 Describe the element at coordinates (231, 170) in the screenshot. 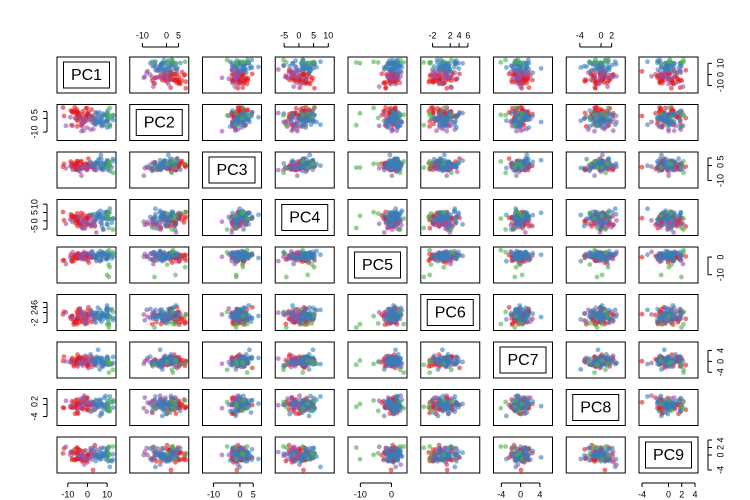

I see `variable-label-pc3: PC3` at that location.